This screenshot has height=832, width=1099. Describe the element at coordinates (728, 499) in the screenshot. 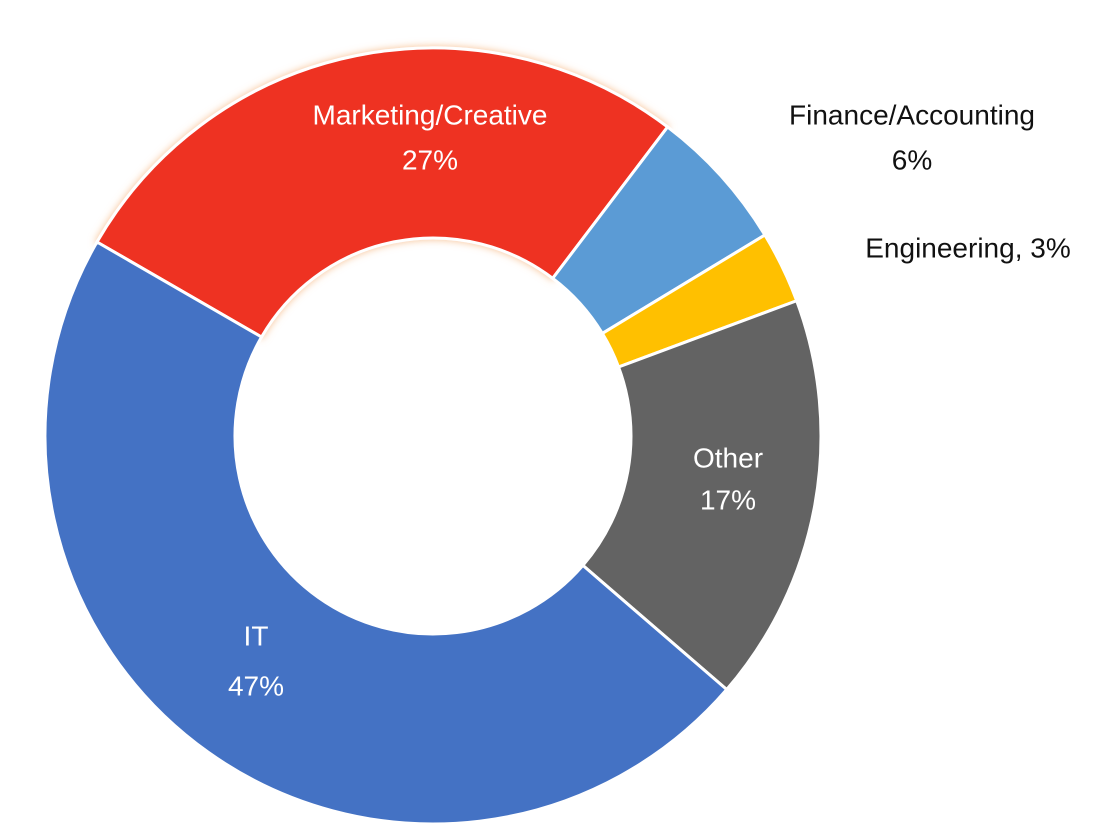

I see `data-label: 17%` at that location.